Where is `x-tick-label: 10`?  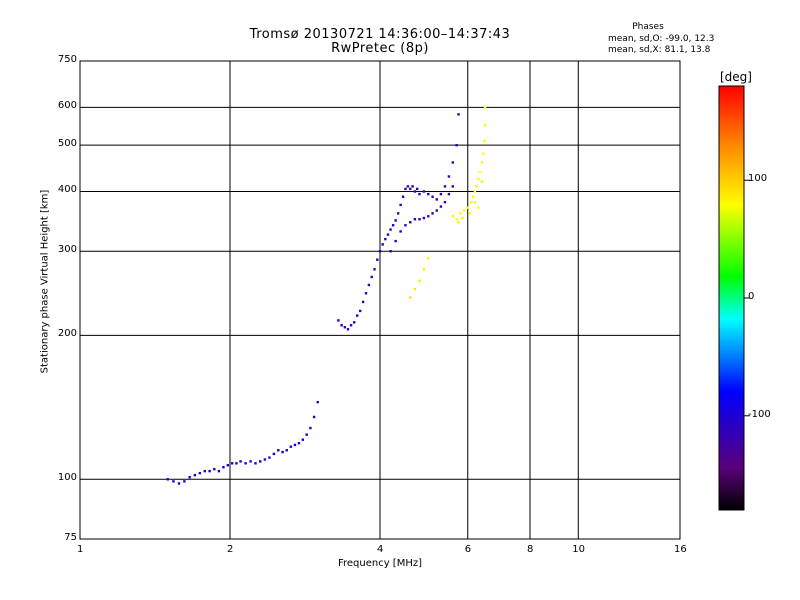 x-tick-label: 10 is located at coordinates (579, 549).